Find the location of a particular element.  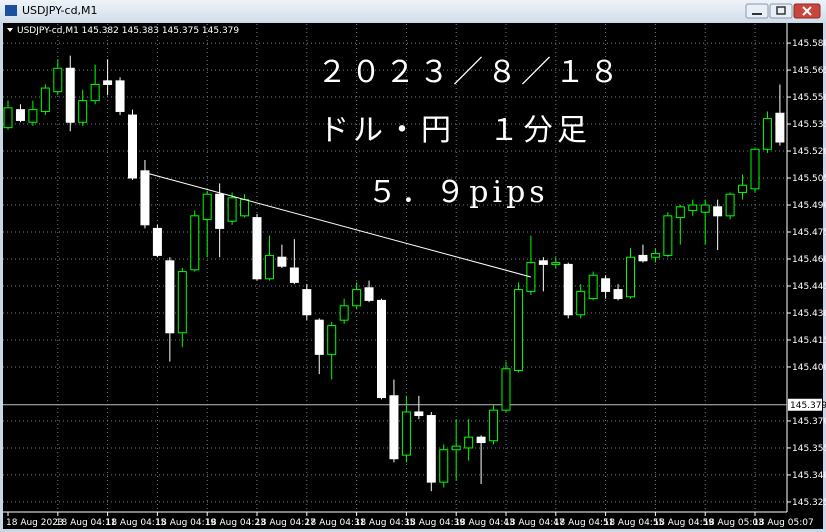

x-tick-label: 18 Aug 2023 is located at coordinates (35, 523).